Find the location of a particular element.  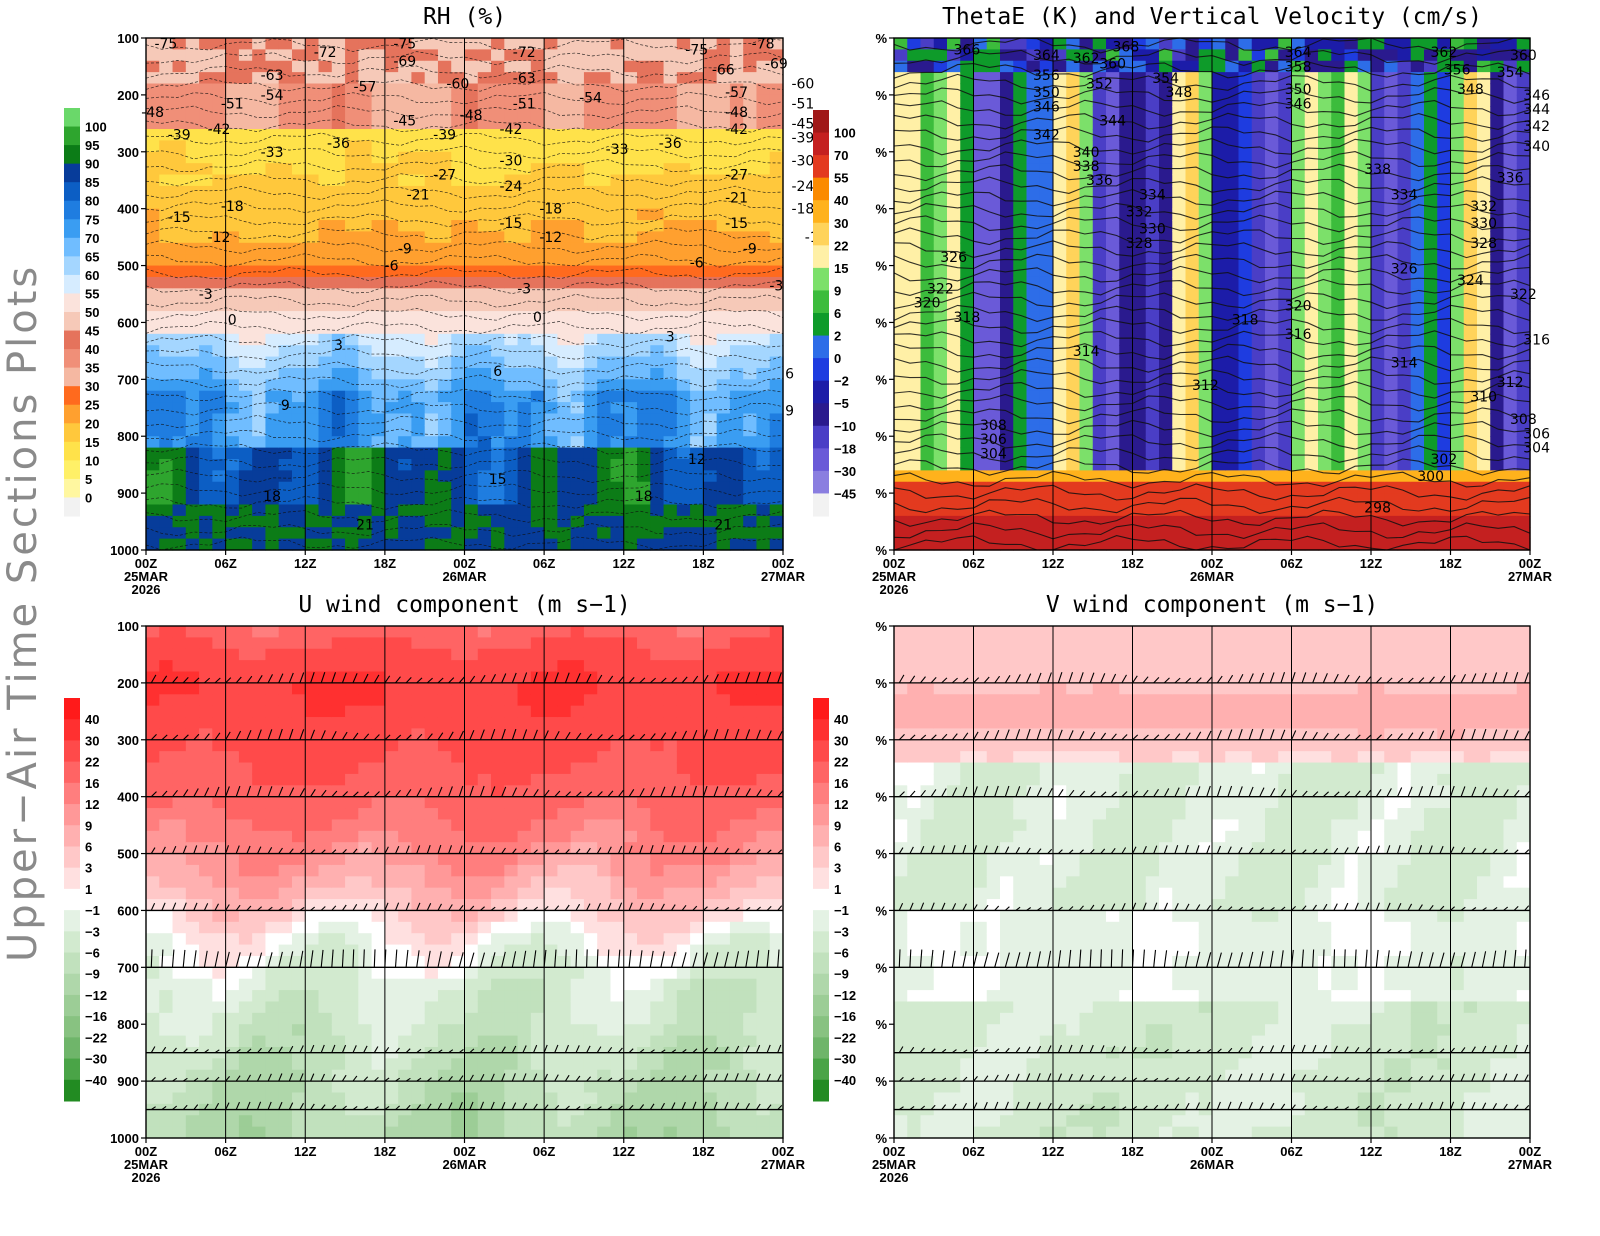

y-tick-label: 300 is located at coordinates (128, 152).